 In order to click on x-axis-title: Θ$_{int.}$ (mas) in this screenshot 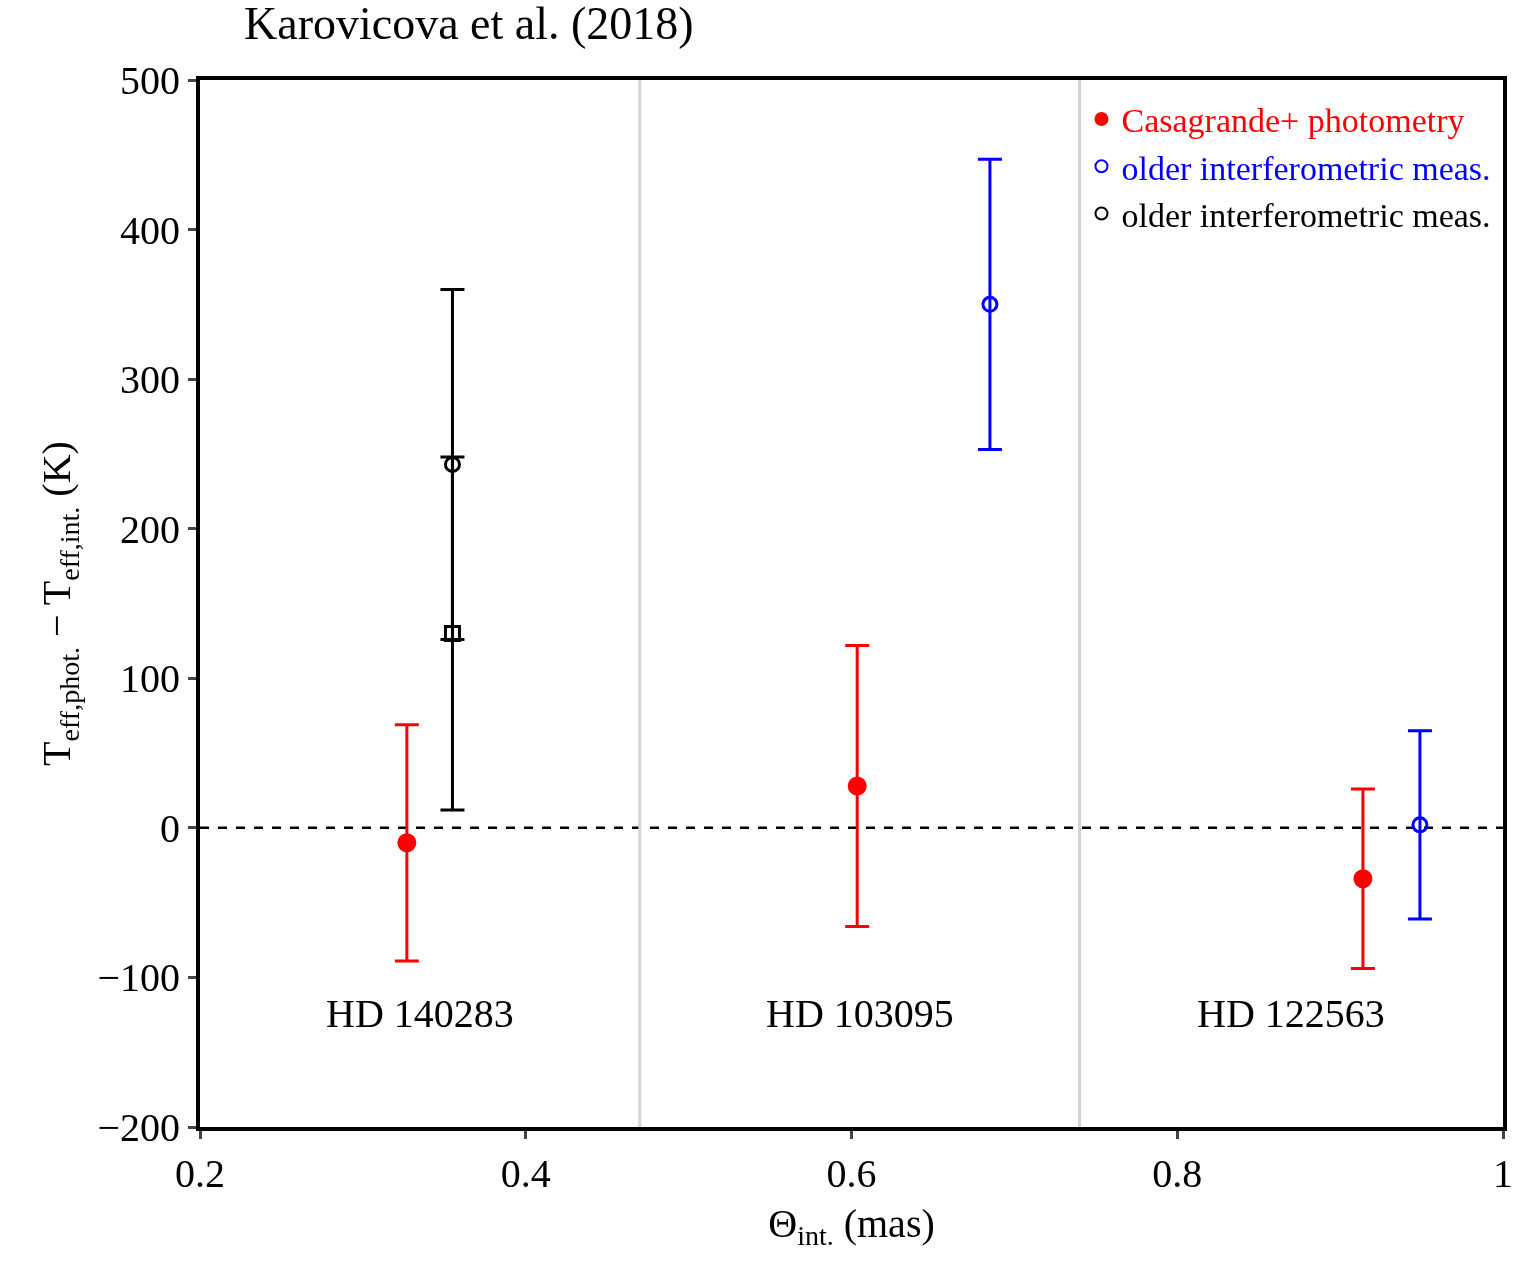, I will do `click(851, 1226)`.